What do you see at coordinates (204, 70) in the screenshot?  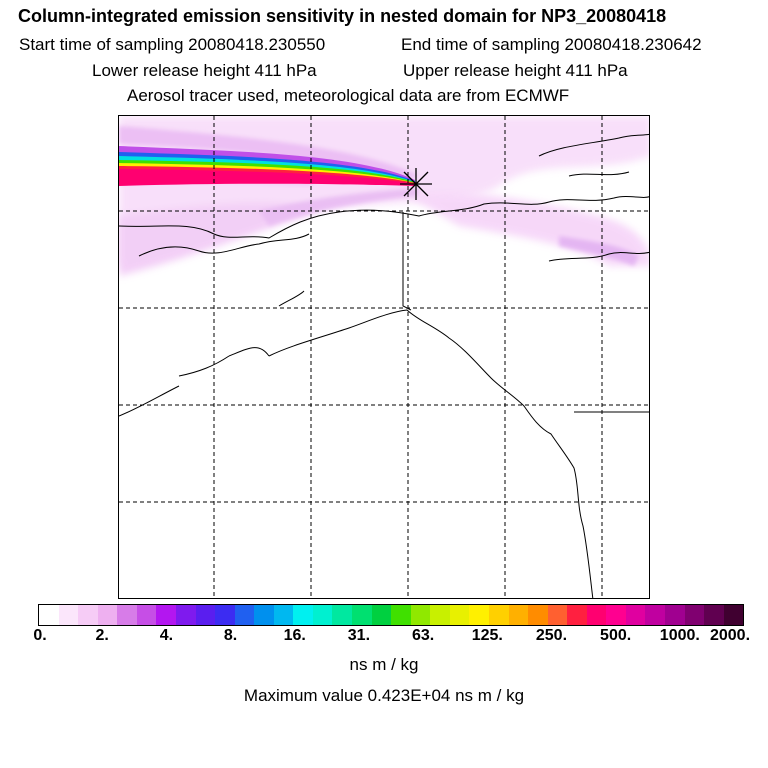 I see `lower-release-height-label: Lower release height 411 hPa` at bounding box center [204, 70].